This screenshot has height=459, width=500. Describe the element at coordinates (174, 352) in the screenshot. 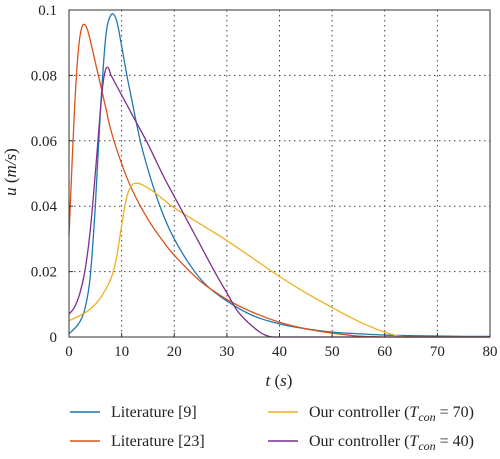

I see `x-tick-label: 20` at that location.